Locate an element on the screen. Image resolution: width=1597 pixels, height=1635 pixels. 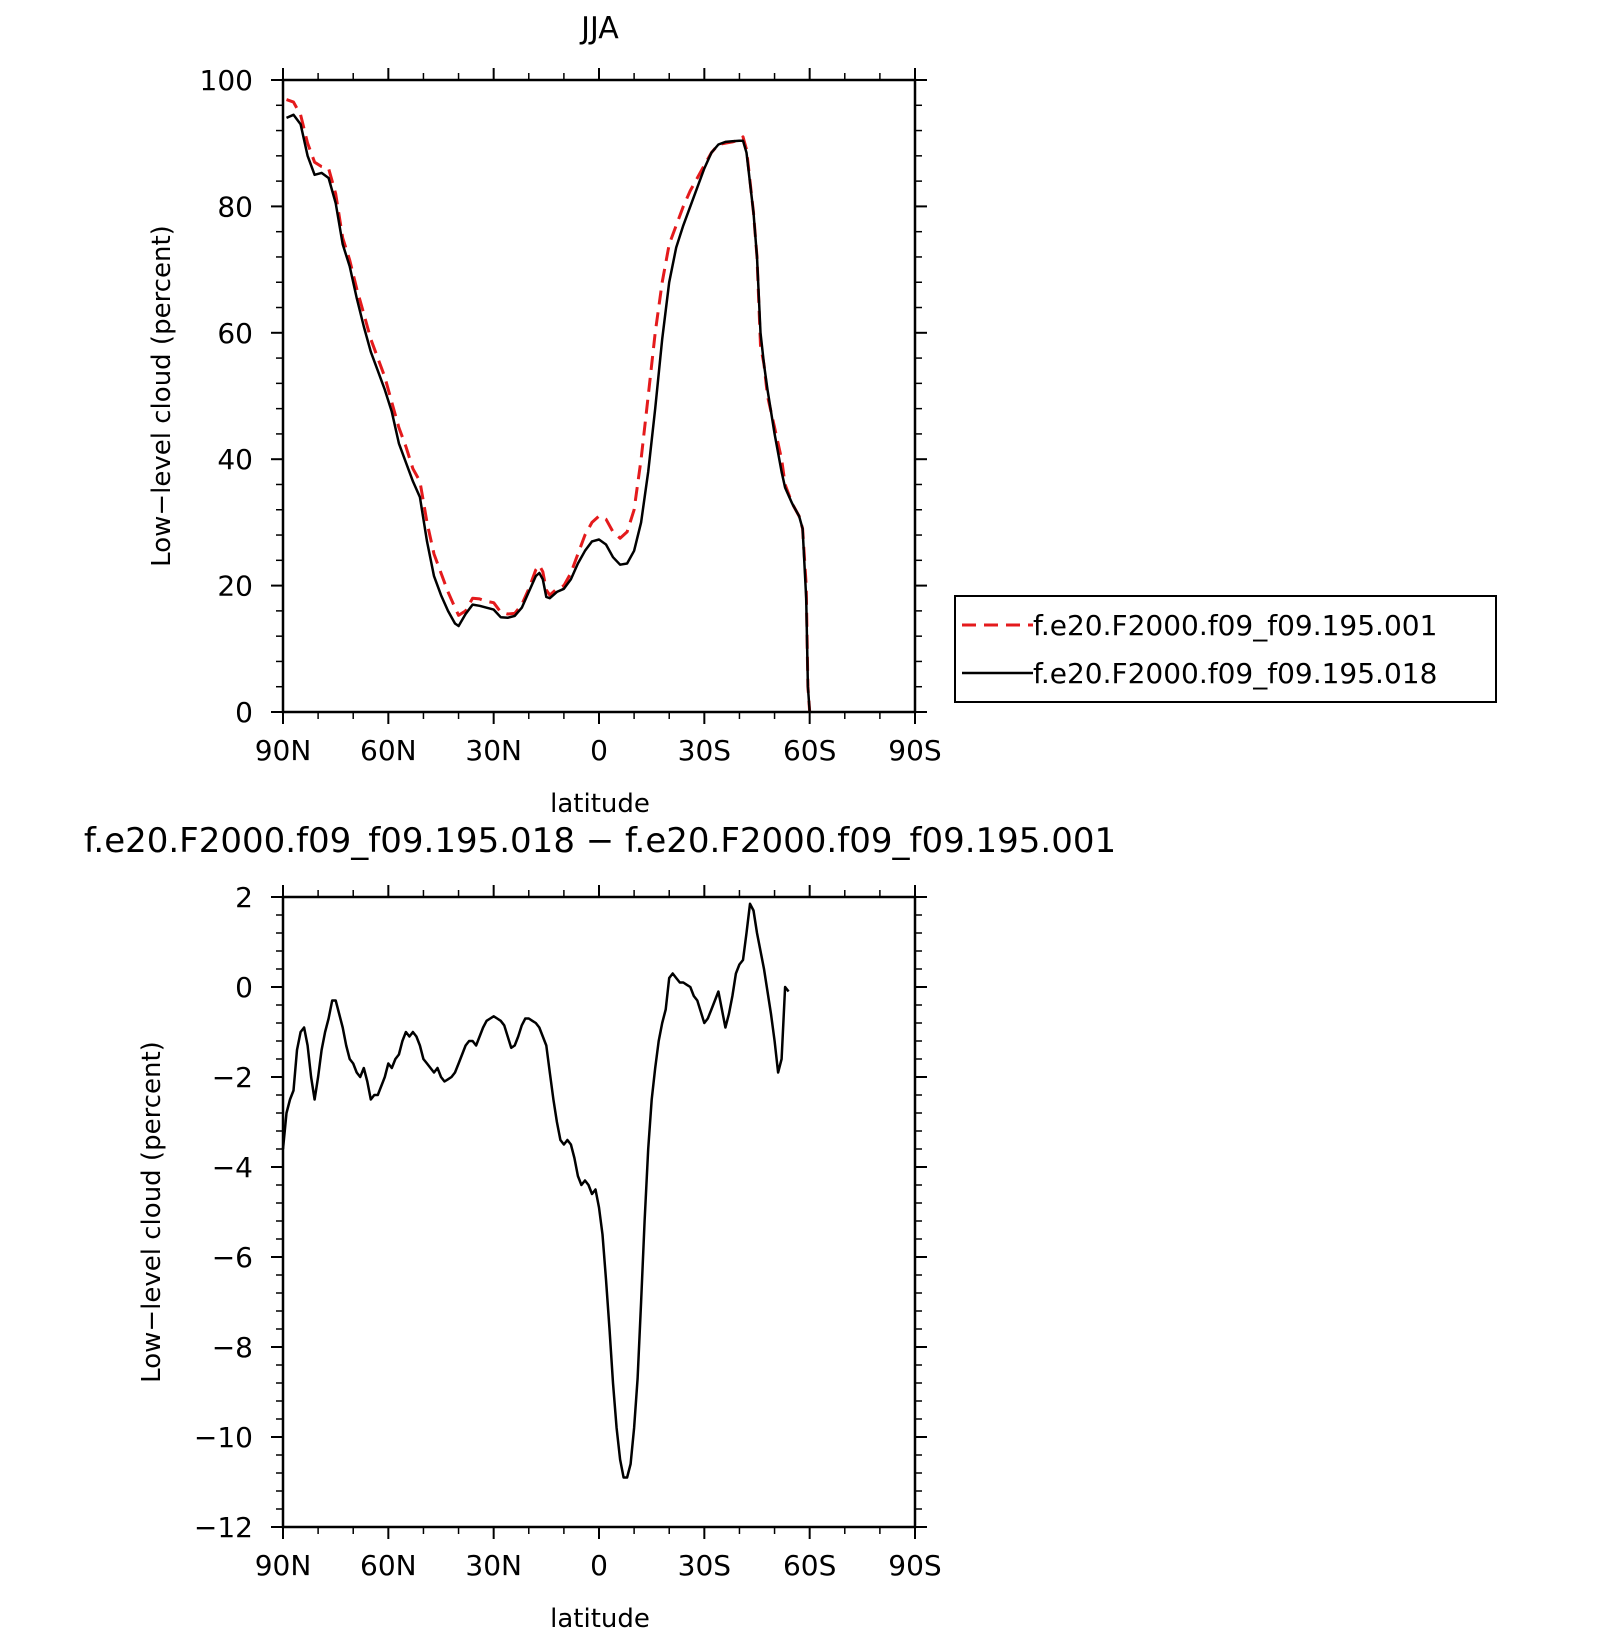
bottom-y-axis-label: Low−level cloud (percent) is located at coordinates (152, 1212).